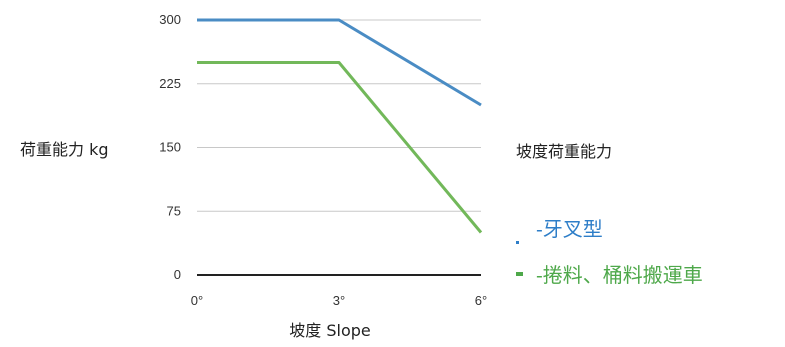 The width and height of the screenshot is (785, 347). Describe the element at coordinates (170, 19) in the screenshot. I see `y-tick-label: 300` at that location.